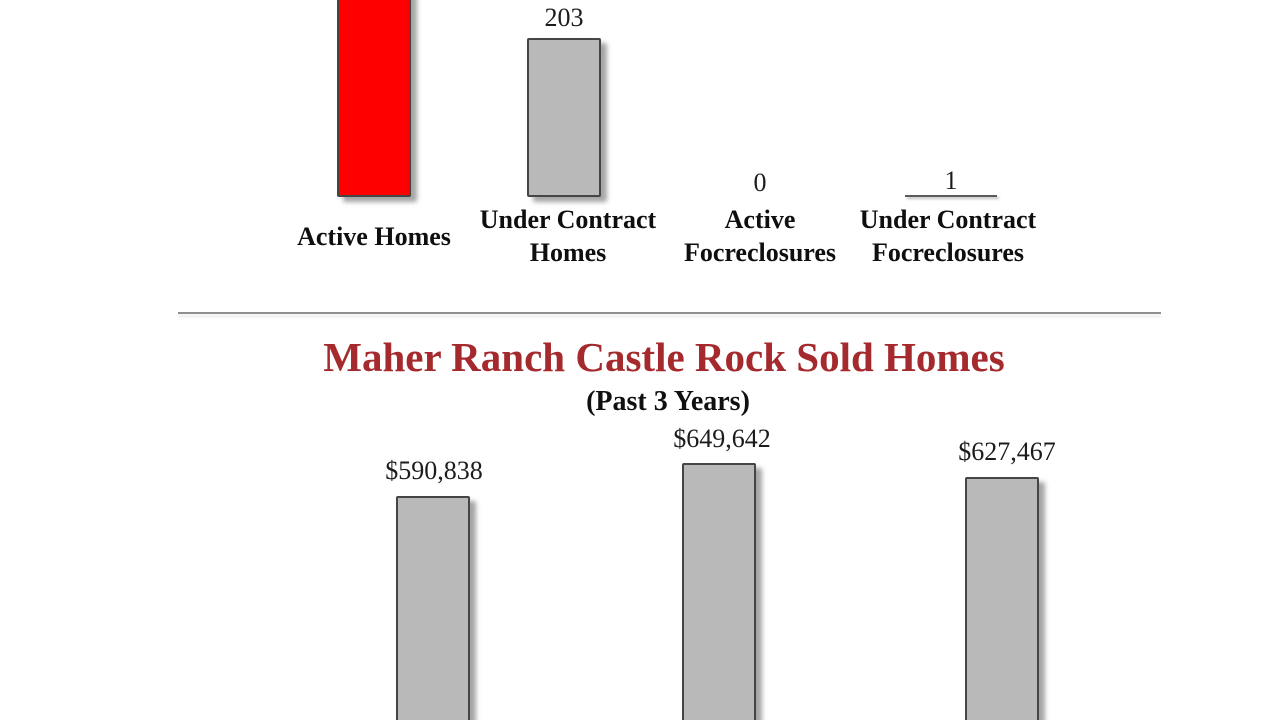  I want to click on value-under-contract-focreclosures: 1, so click(951, 180).